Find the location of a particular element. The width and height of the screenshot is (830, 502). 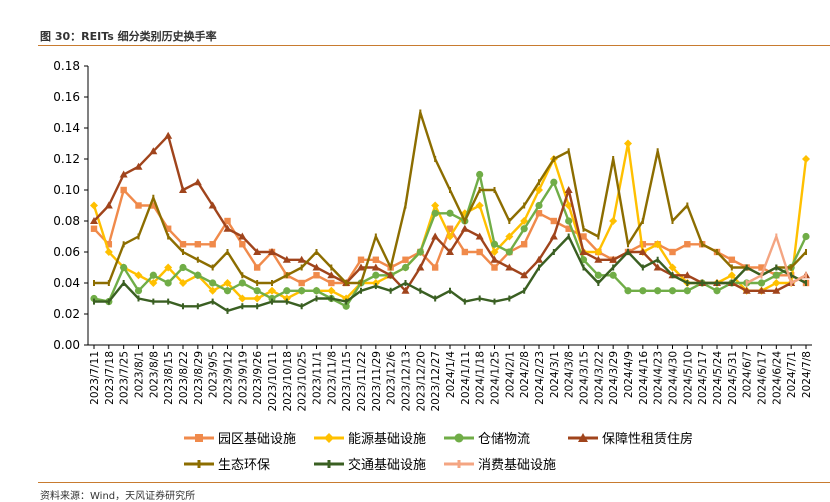

x-tick-label: 2023/12/20 is located at coordinates (421, 381).